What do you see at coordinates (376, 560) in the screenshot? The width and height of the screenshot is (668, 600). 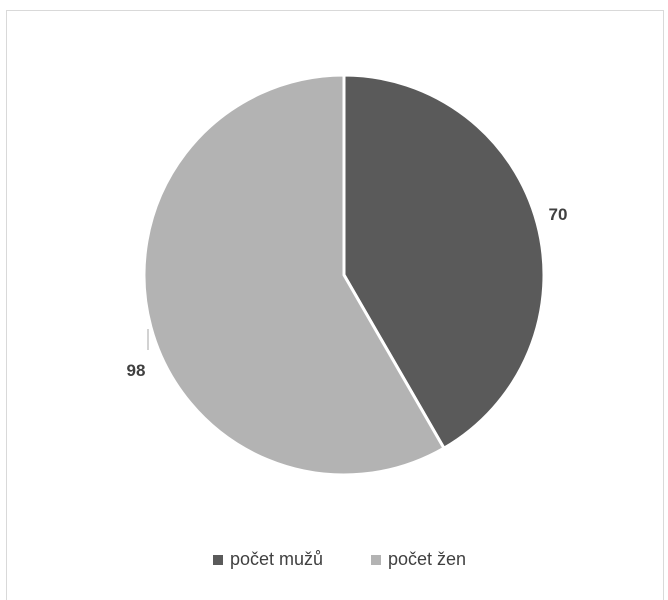 I see `legend-swatch-zeny` at bounding box center [376, 560].